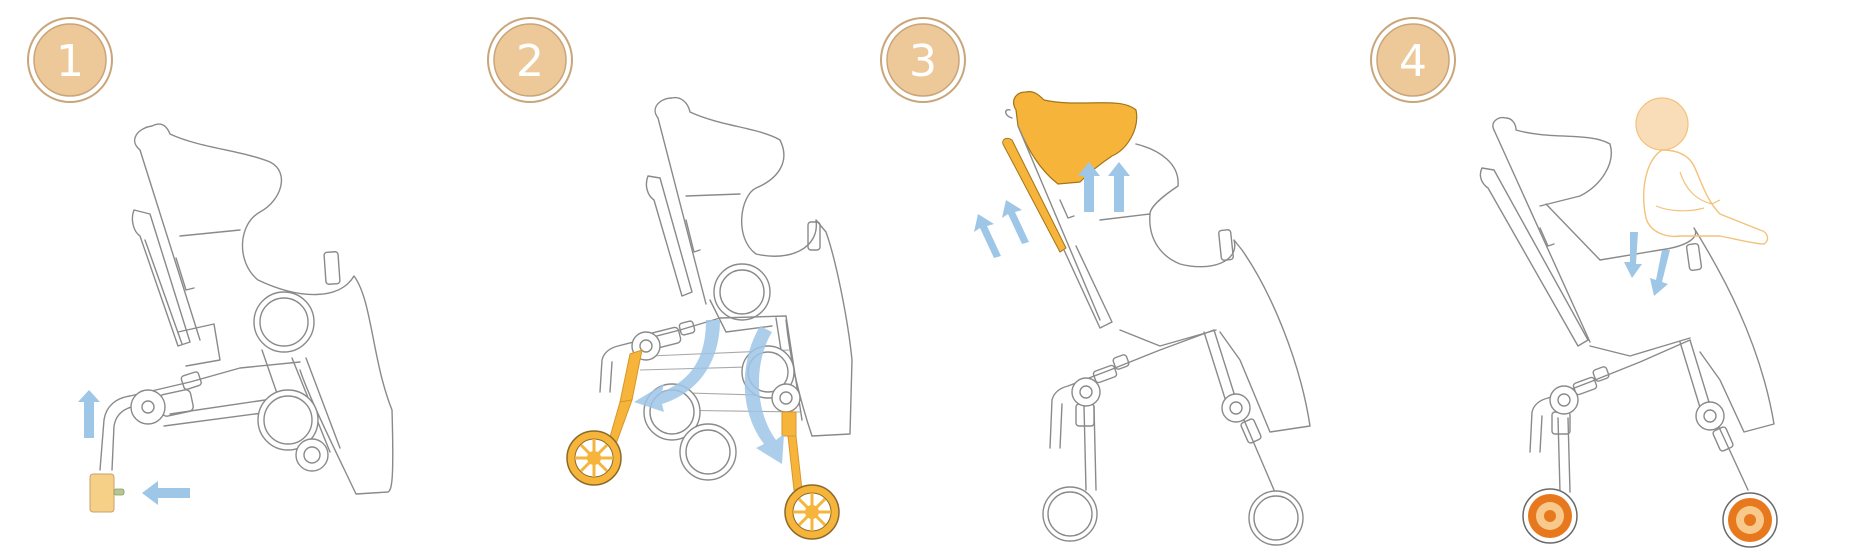 The image size is (1875, 559). I want to click on baby-figure, so click(1702, 171).